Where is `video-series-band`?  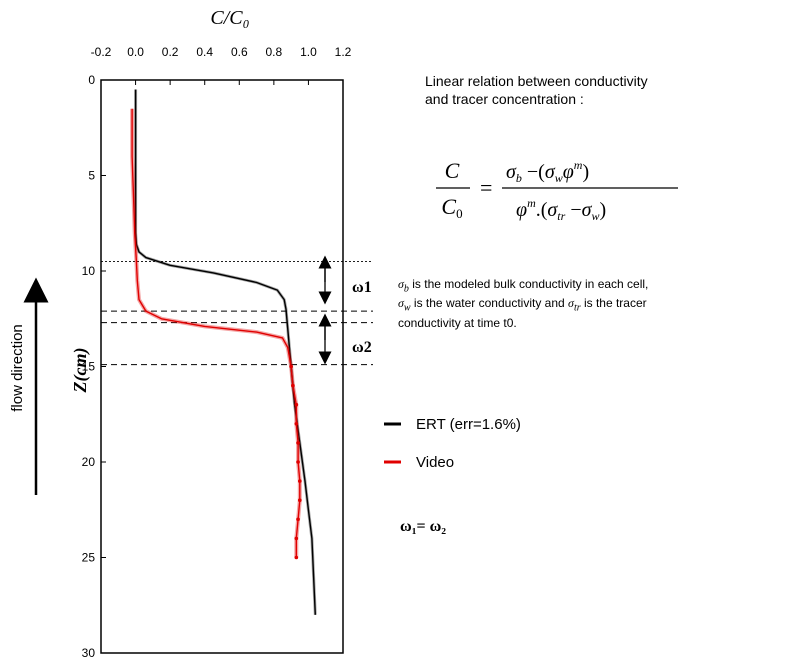
video-series-band is located at coordinates (216, 333).